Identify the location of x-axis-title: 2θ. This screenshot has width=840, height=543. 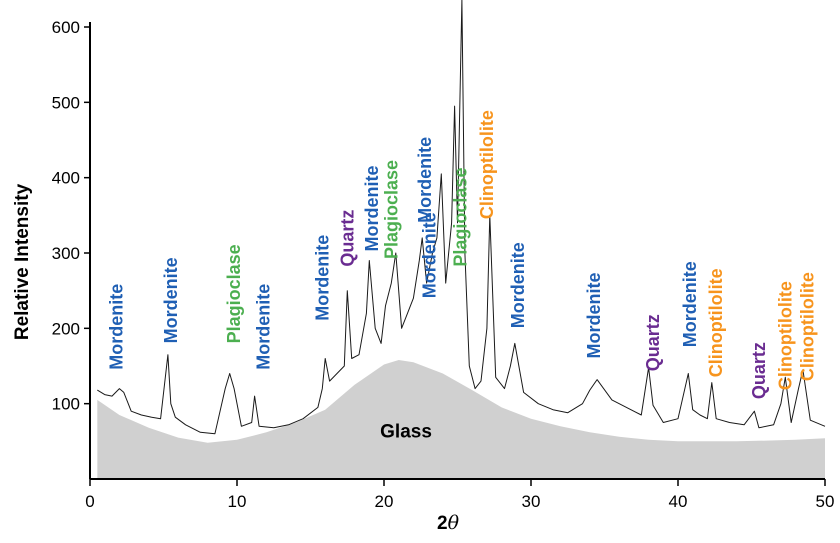
(448, 523).